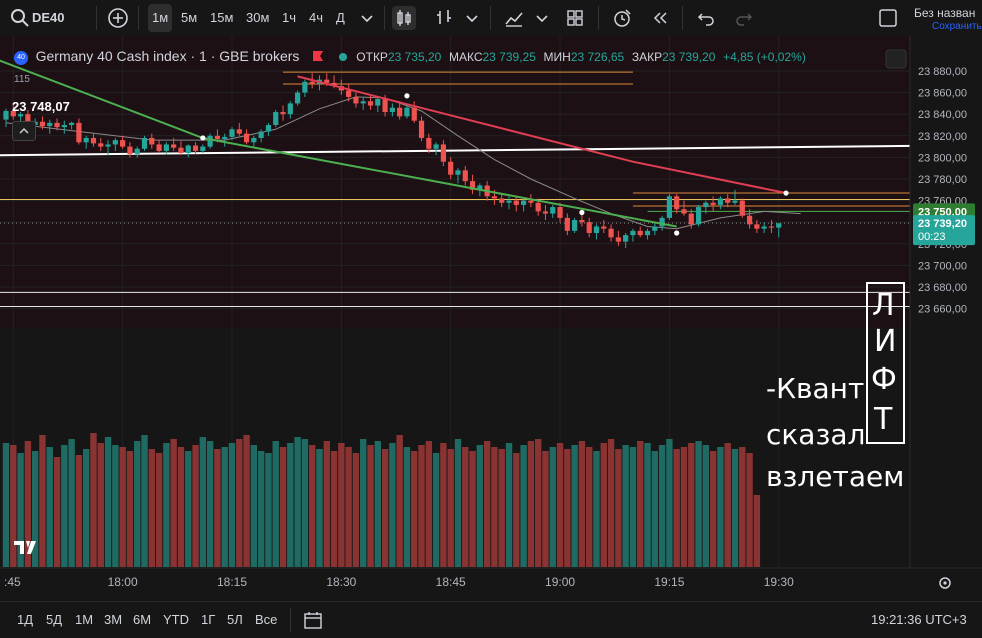 The height and width of the screenshot is (638, 982). I want to click on alert-clock-icon, so click(622, 18).